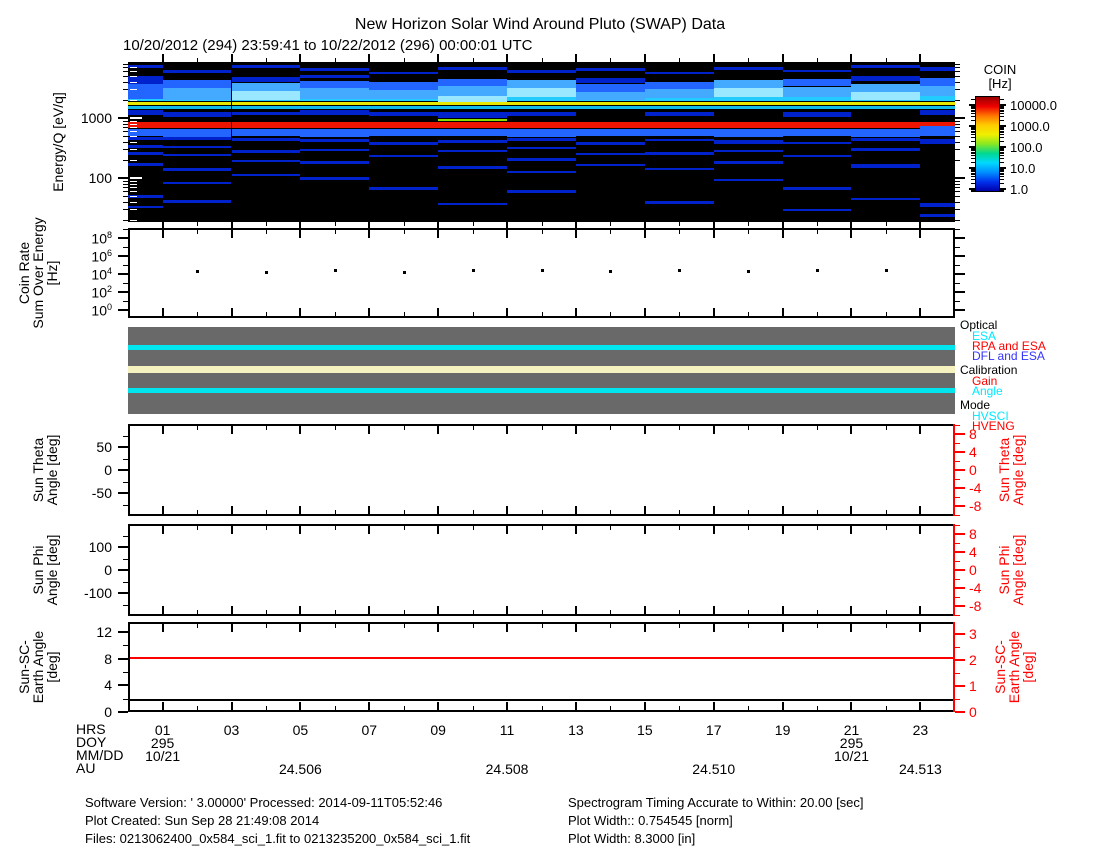 This screenshot has width=1100, height=850. I want to click on hour-label: 13, so click(576, 730).